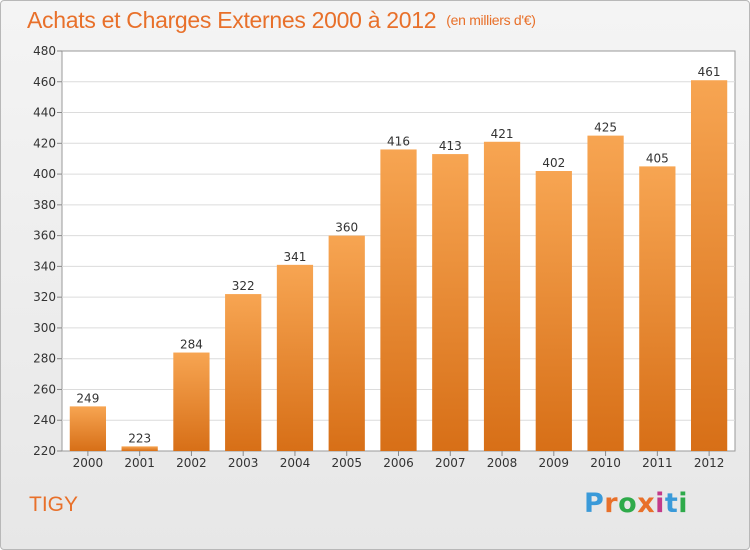  Describe the element at coordinates (450, 146) in the screenshot. I see `bar-value-label: 413` at that location.